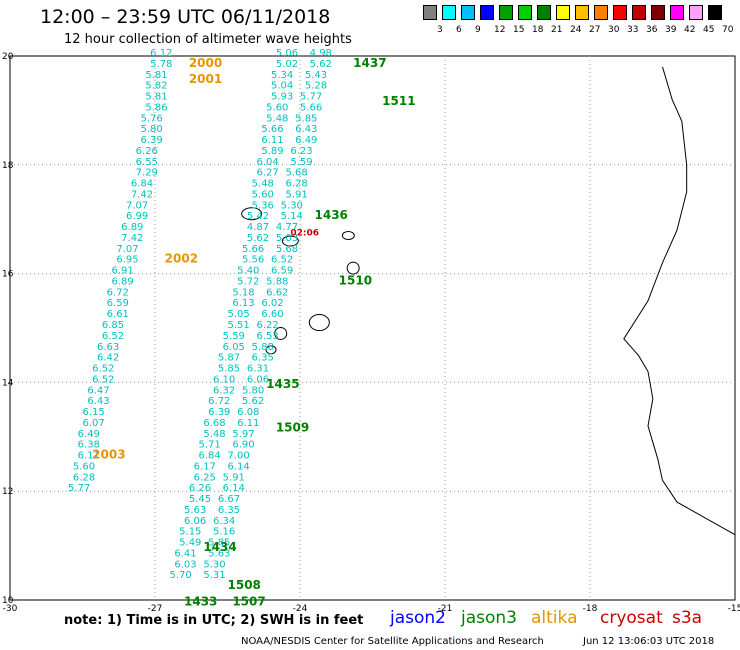  What do you see at coordinates (181, 575) in the screenshot?
I see `wave-height-value: 5.70` at bounding box center [181, 575].